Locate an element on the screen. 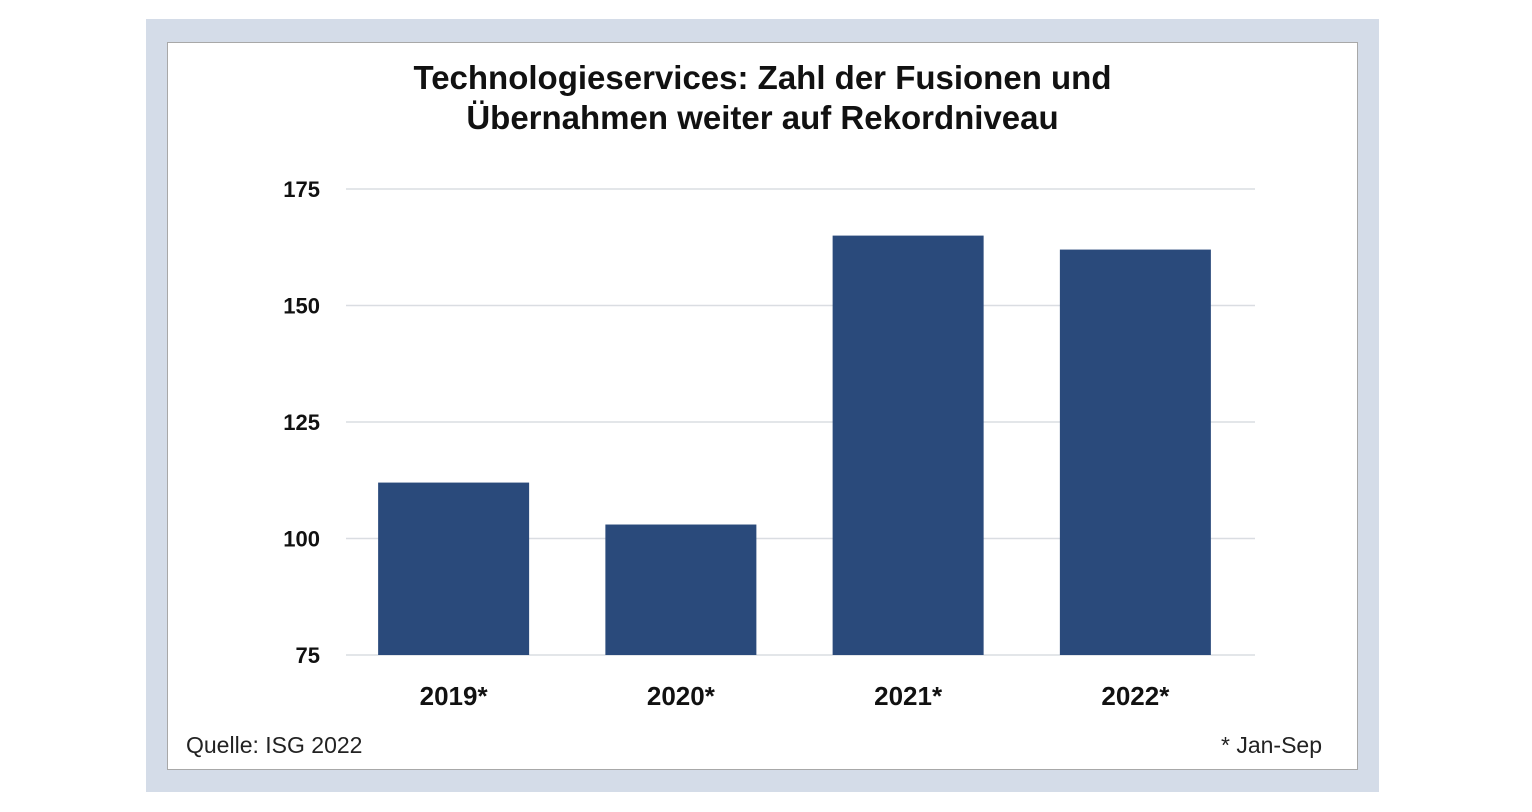 Image resolution: width=1532 pixels, height=812 pixels. x-tick-label: 2019* is located at coordinates (454, 696).